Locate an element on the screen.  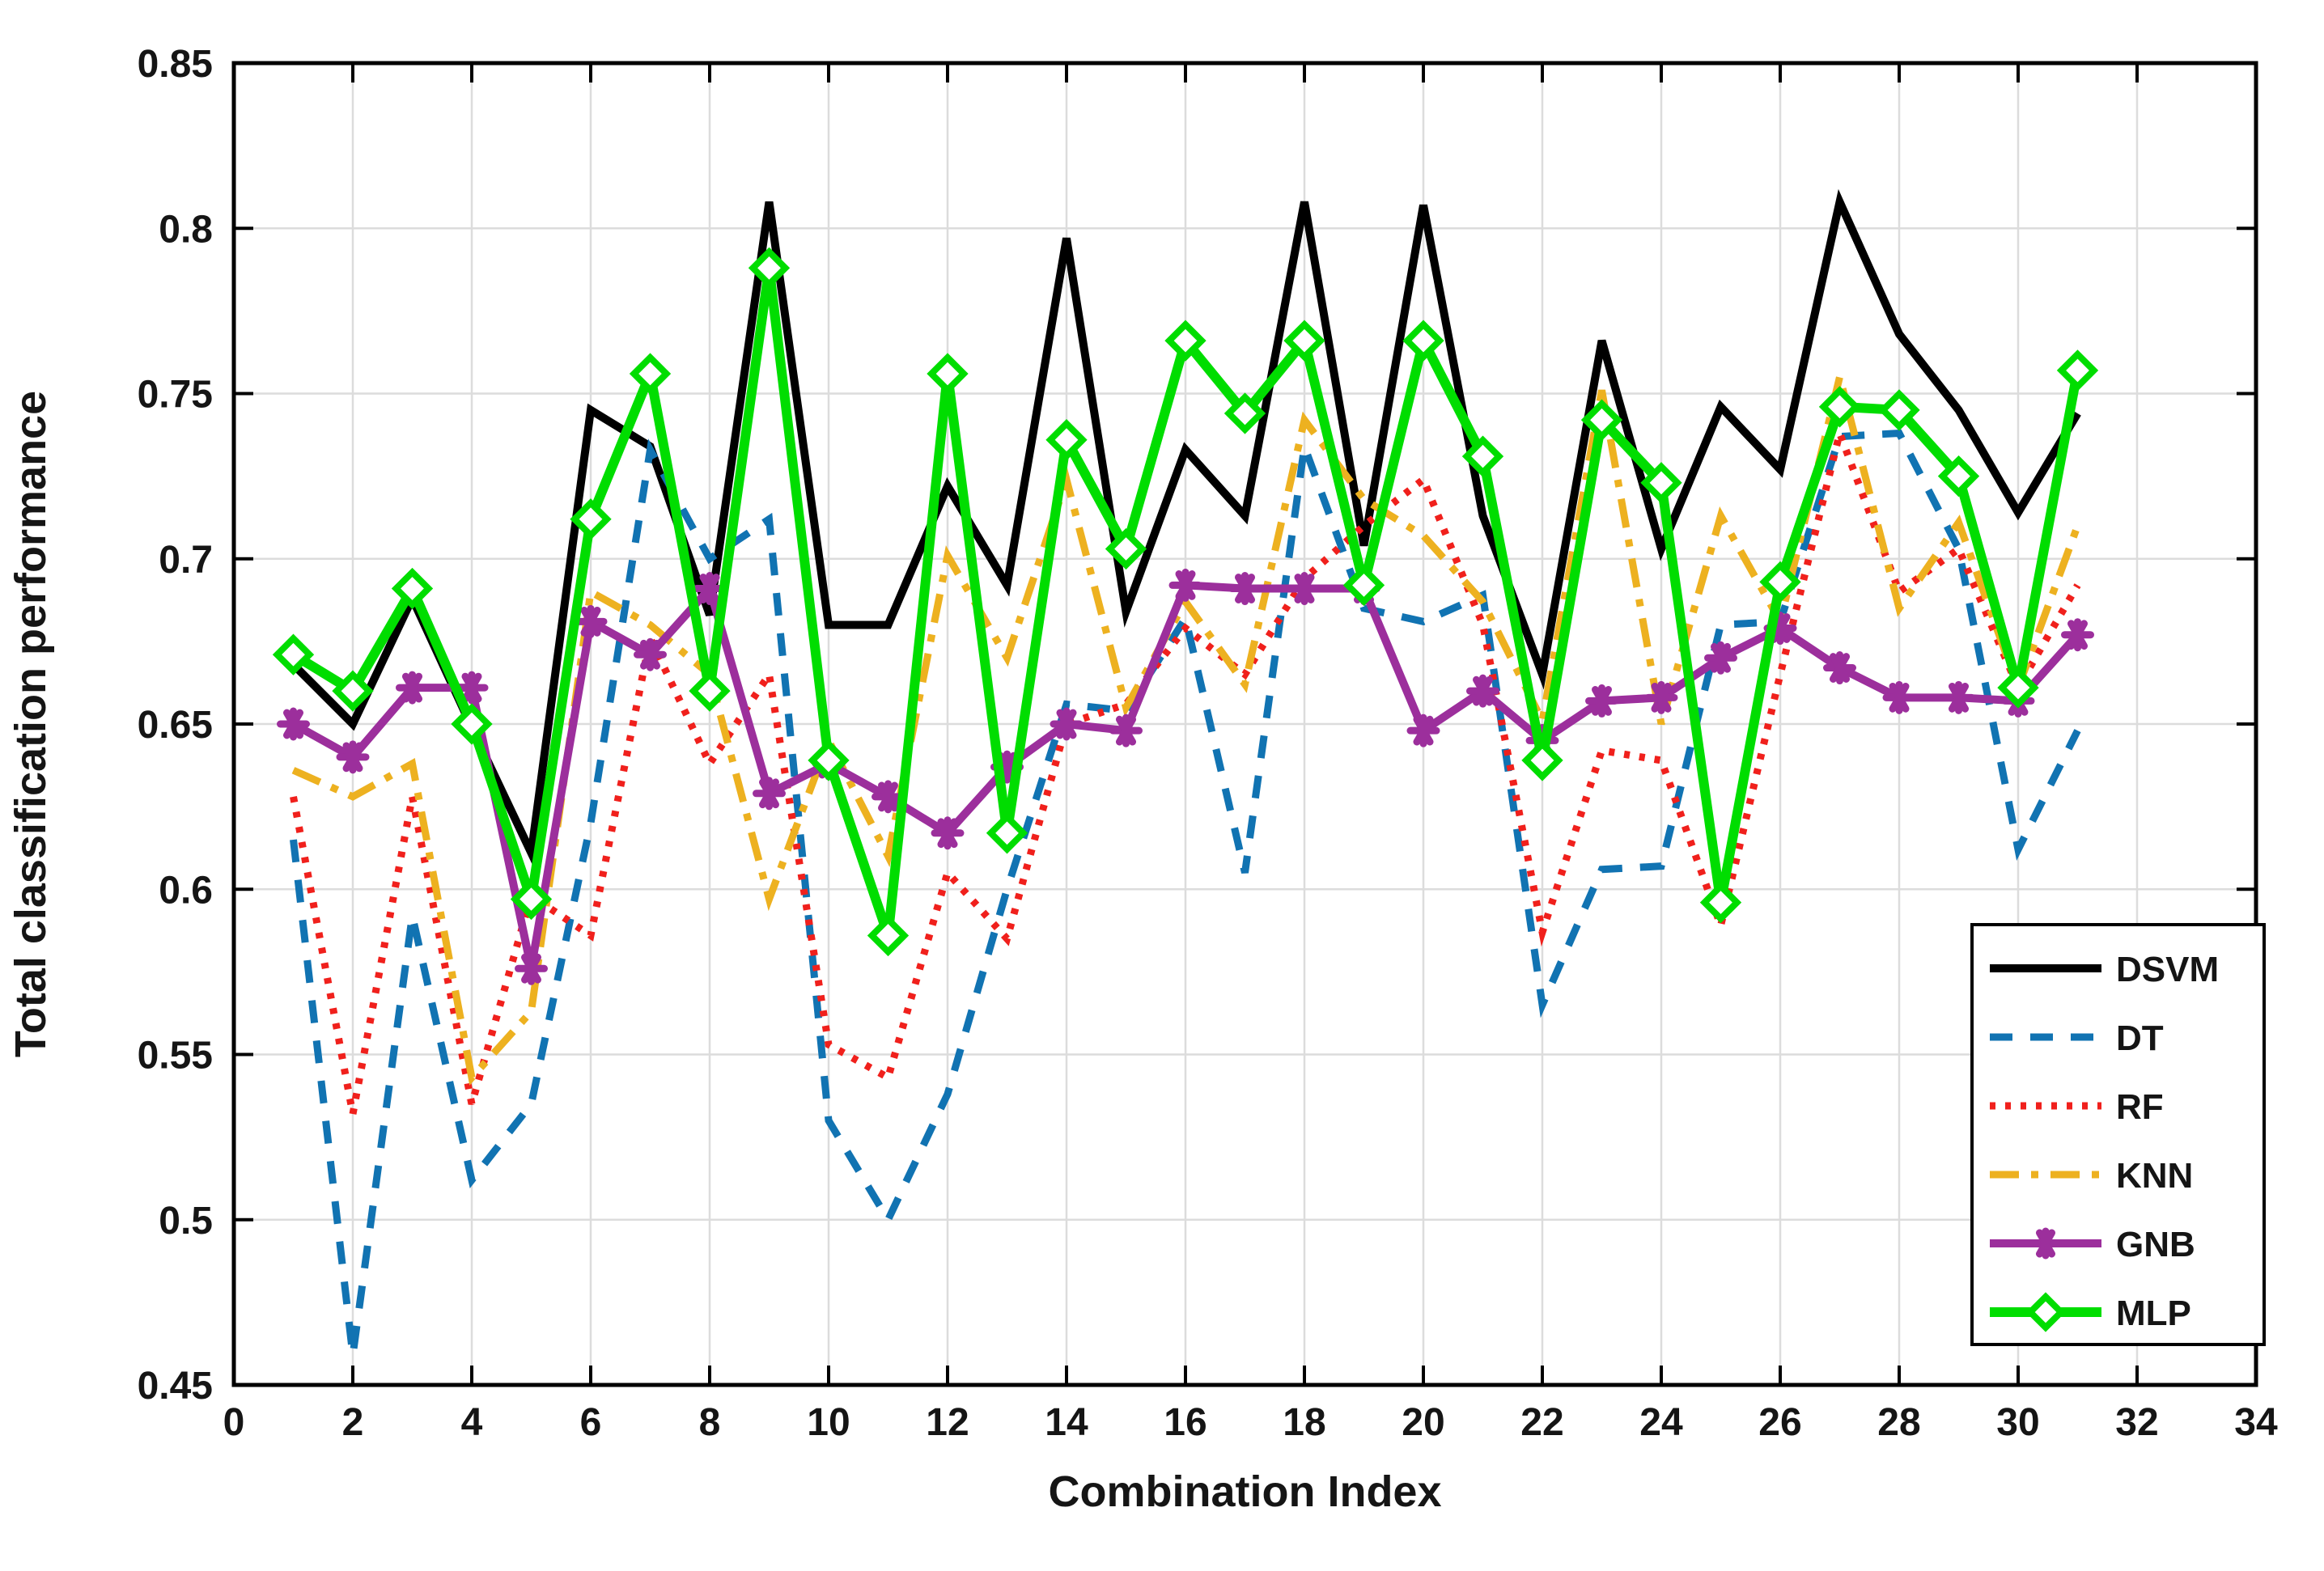
legend-entry-DSVM: DSVM is located at coordinates (2104, 970).